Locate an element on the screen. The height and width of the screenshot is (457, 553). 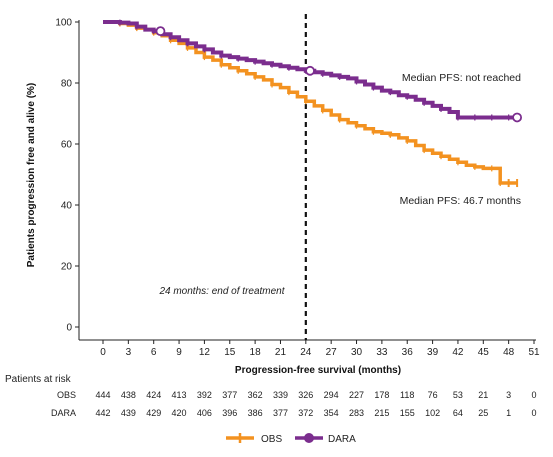
x-tick-label: 36 is located at coordinates (408, 352).